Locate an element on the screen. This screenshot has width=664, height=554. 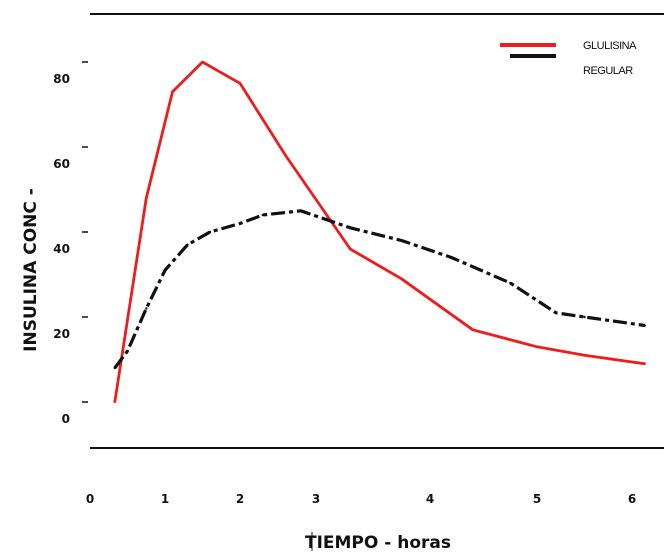
x-tick-label: 1 is located at coordinates (165, 499).